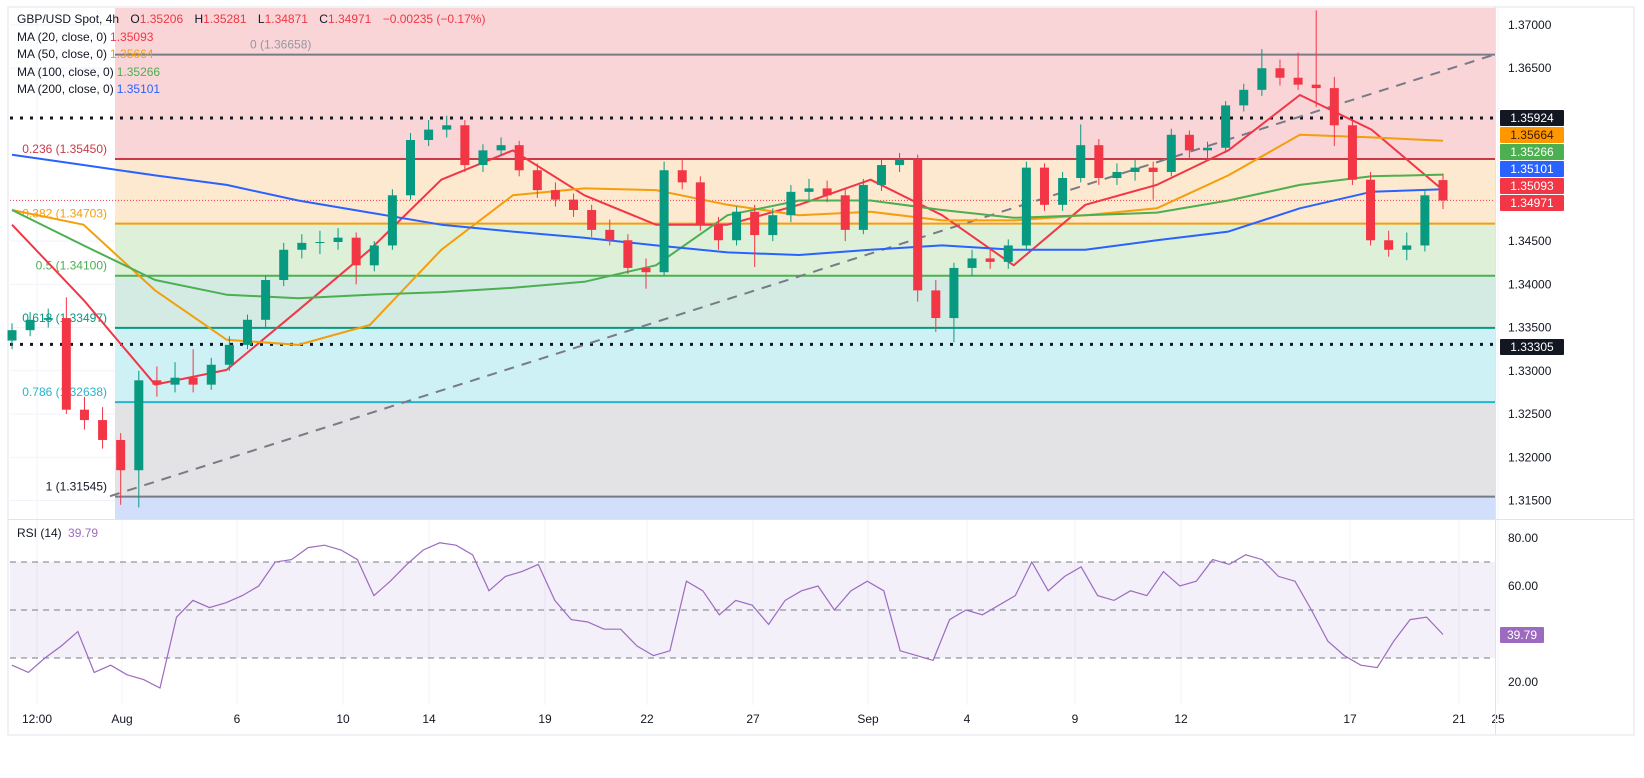 Image resolution: width=1644 pixels, height=778 pixels. Describe the element at coordinates (647, 719) in the screenshot. I see `time-axis-tick: 22` at that location.